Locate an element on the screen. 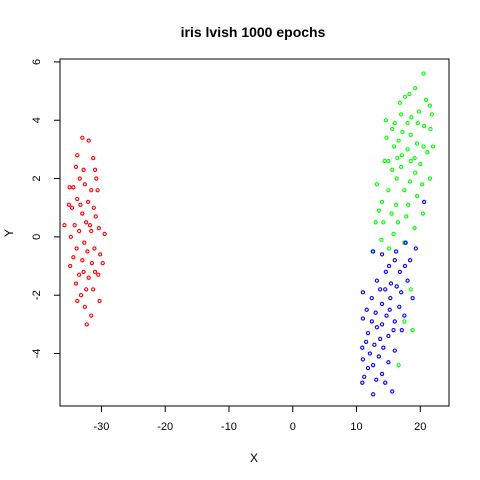 This screenshot has width=480, height=480. y-axis-label: Y is located at coordinates (9, 233).